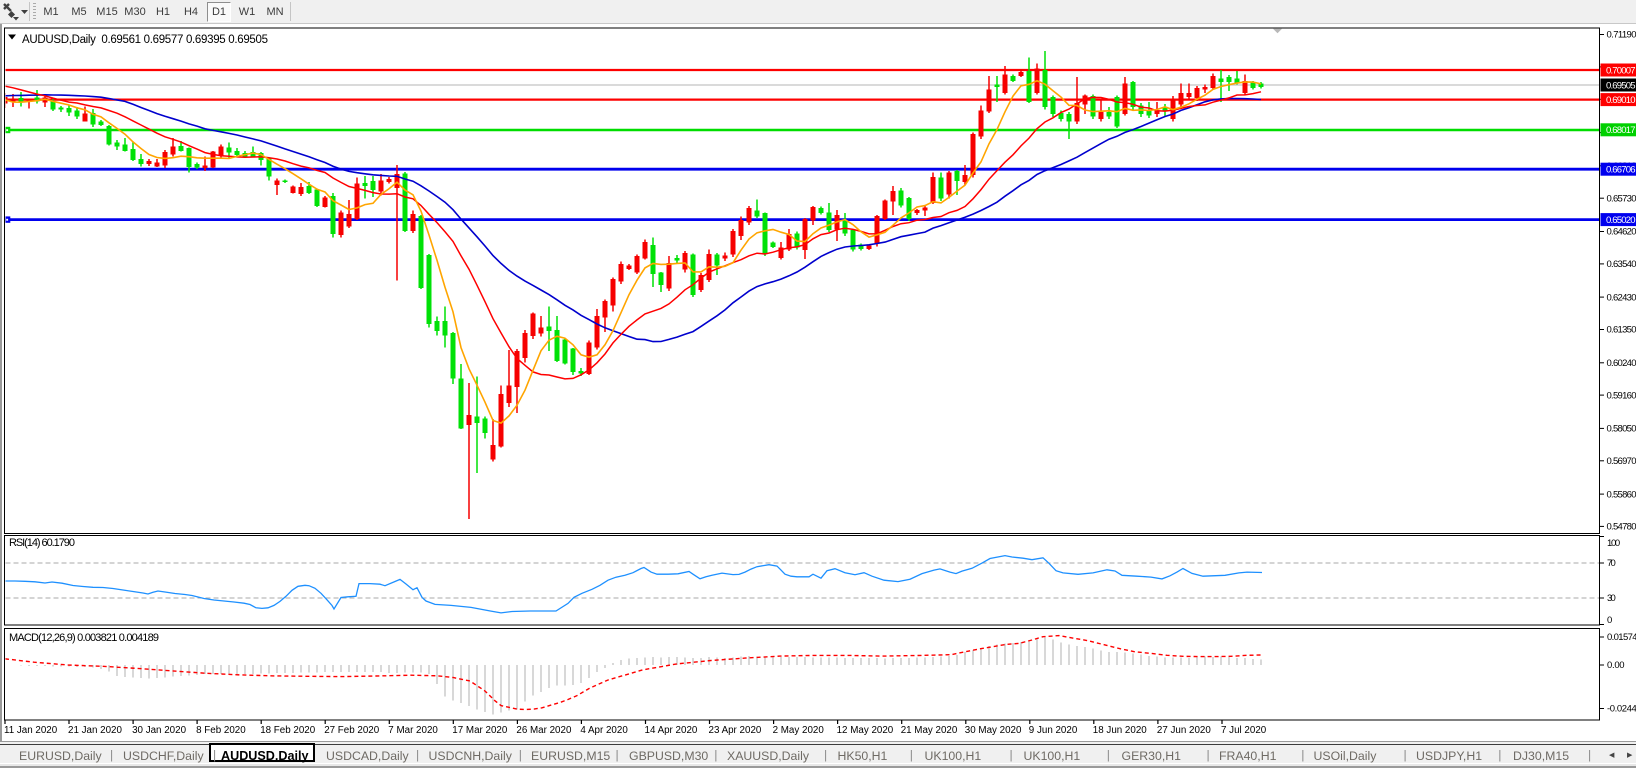  I want to click on svg-text: 17 Mar 2020, so click(480, 730).